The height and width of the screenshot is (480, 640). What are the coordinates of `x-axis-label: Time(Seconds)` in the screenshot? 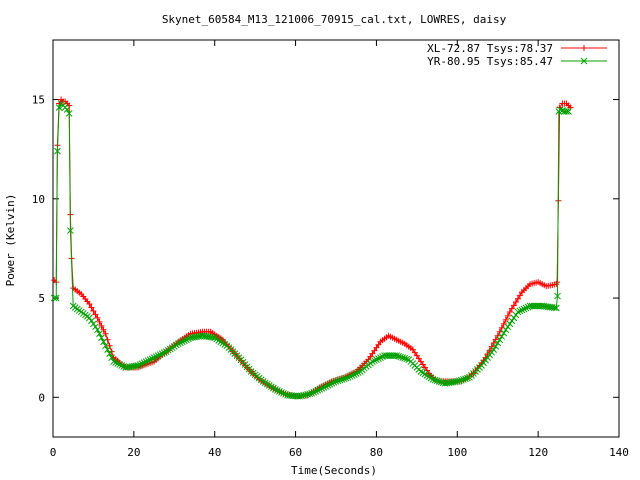 It's located at (334, 470).